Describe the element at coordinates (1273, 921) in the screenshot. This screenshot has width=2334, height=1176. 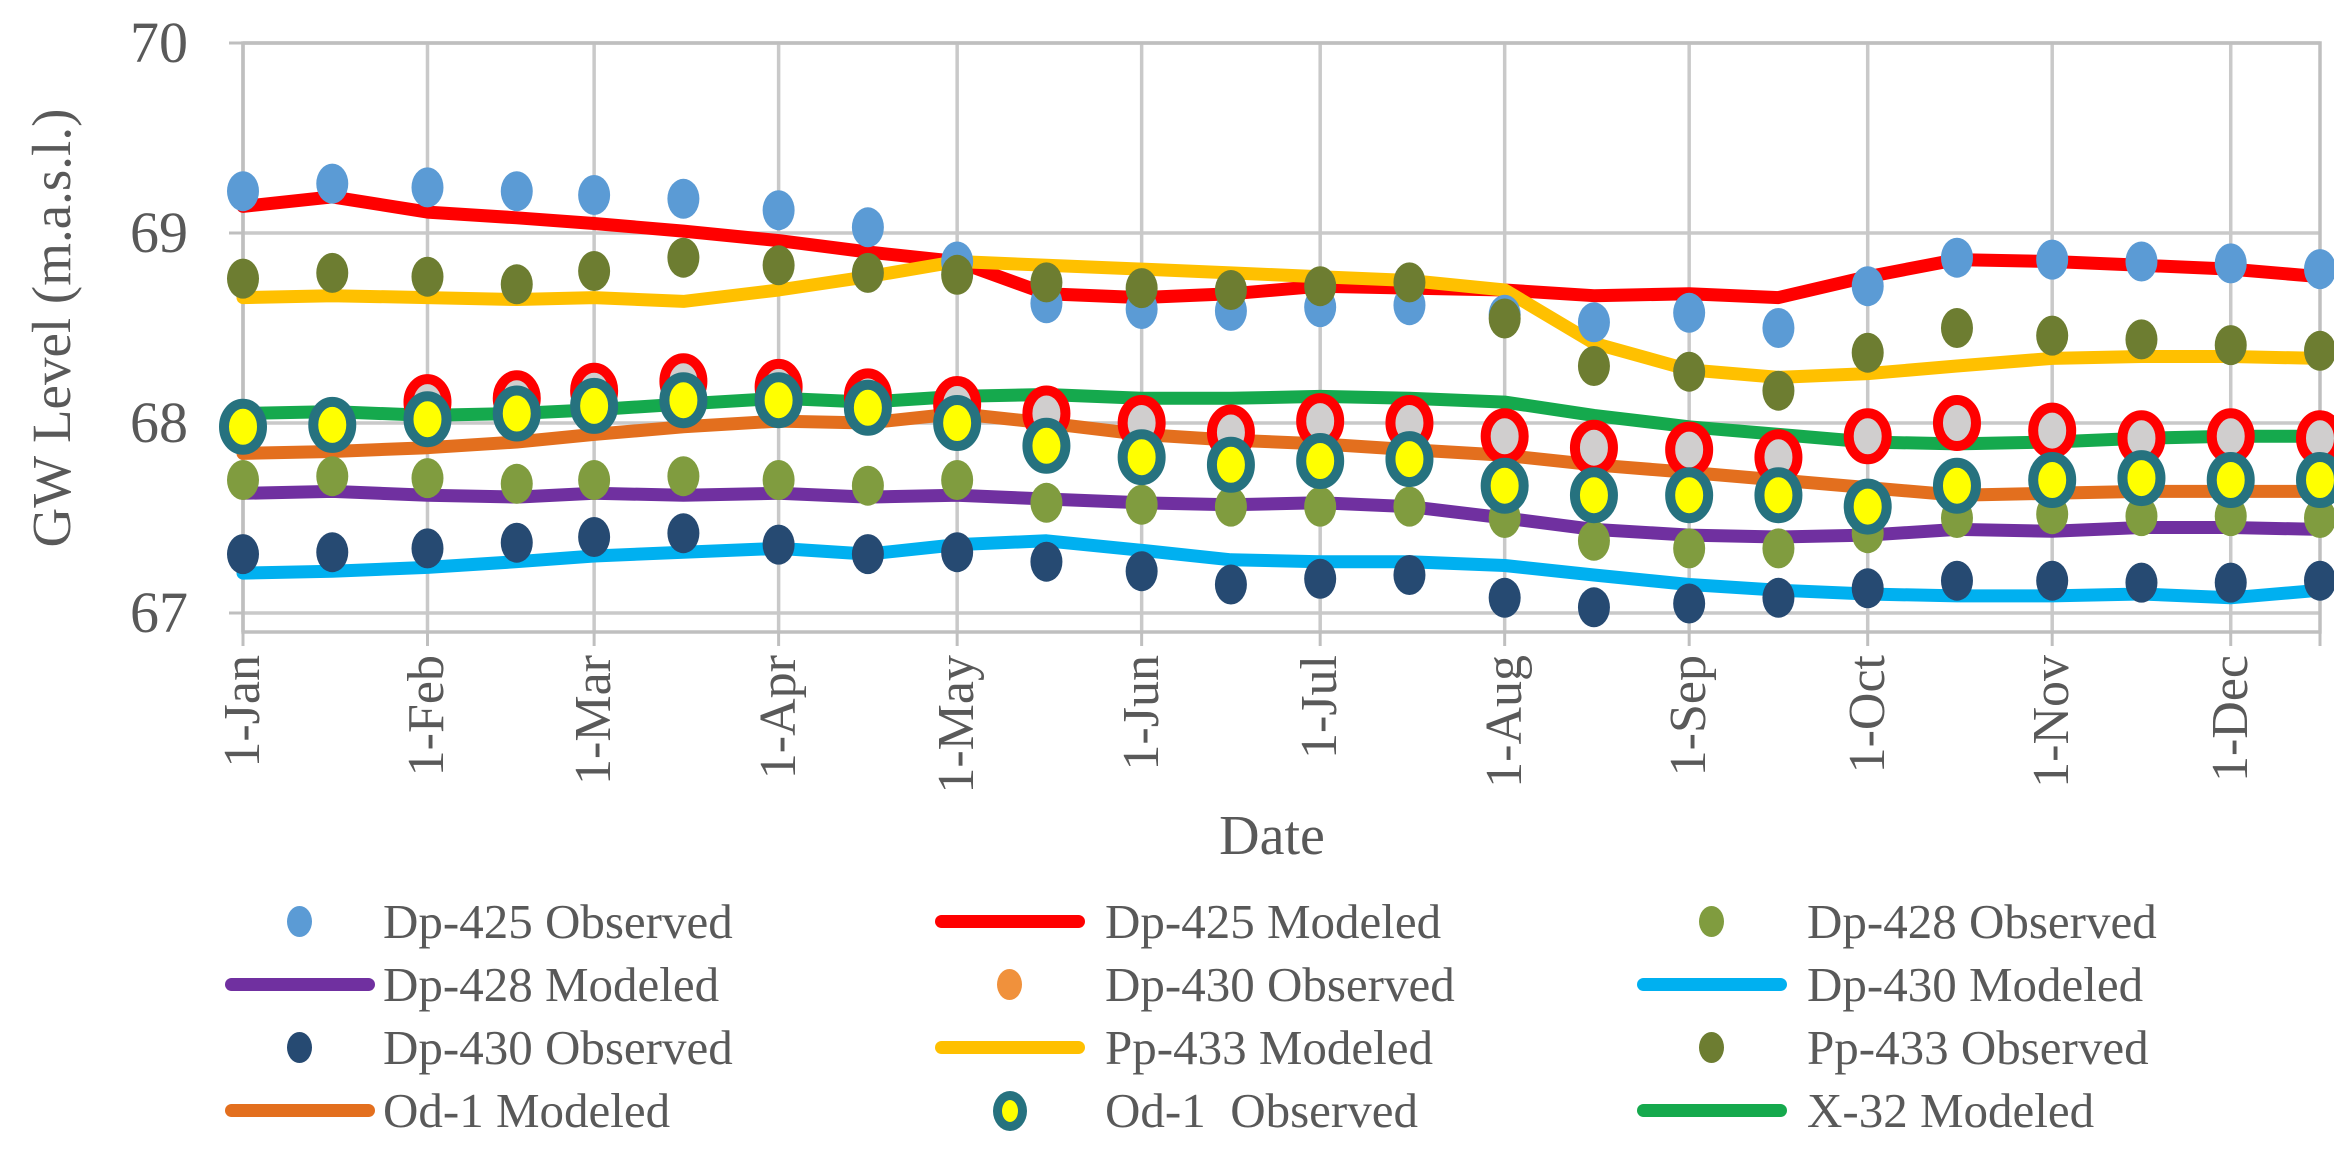
I see `legend-label-dp-425-modeled-1: Dp-425 Modeled` at that location.